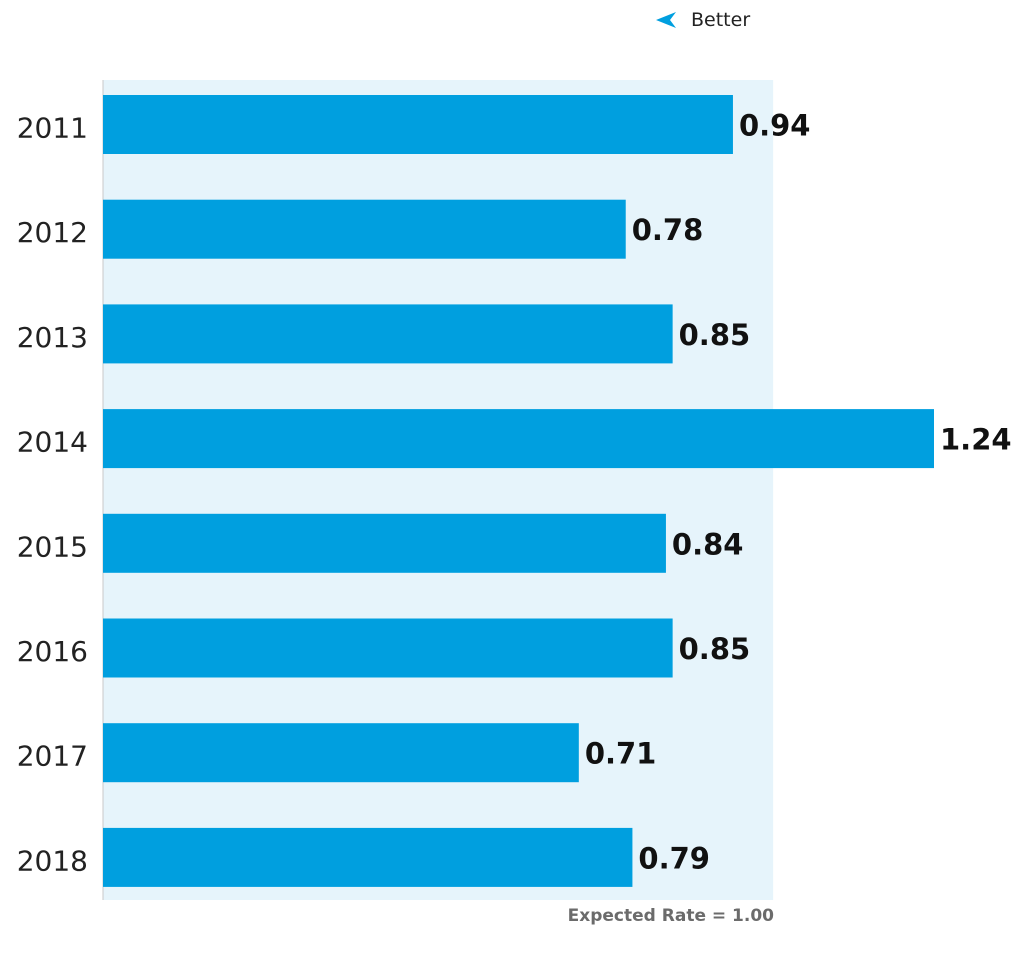 Image resolution: width=1013 pixels, height=960 pixels. Describe the element at coordinates (976, 440) in the screenshot. I see `value-label: 1.24` at that location.